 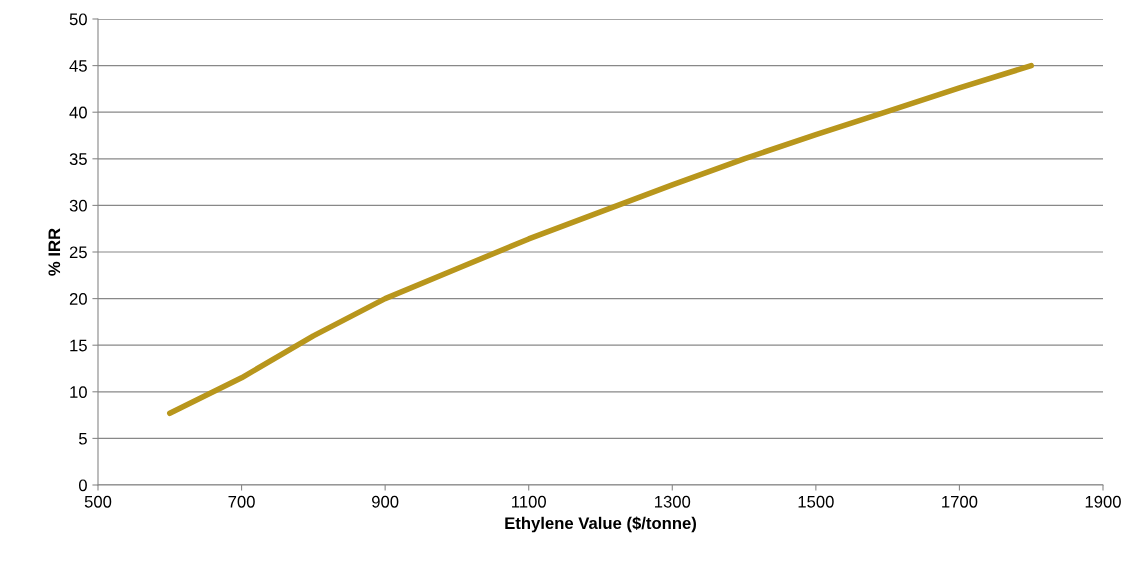 What do you see at coordinates (78, 66) in the screenshot?
I see `y-tick-label: 45` at bounding box center [78, 66].